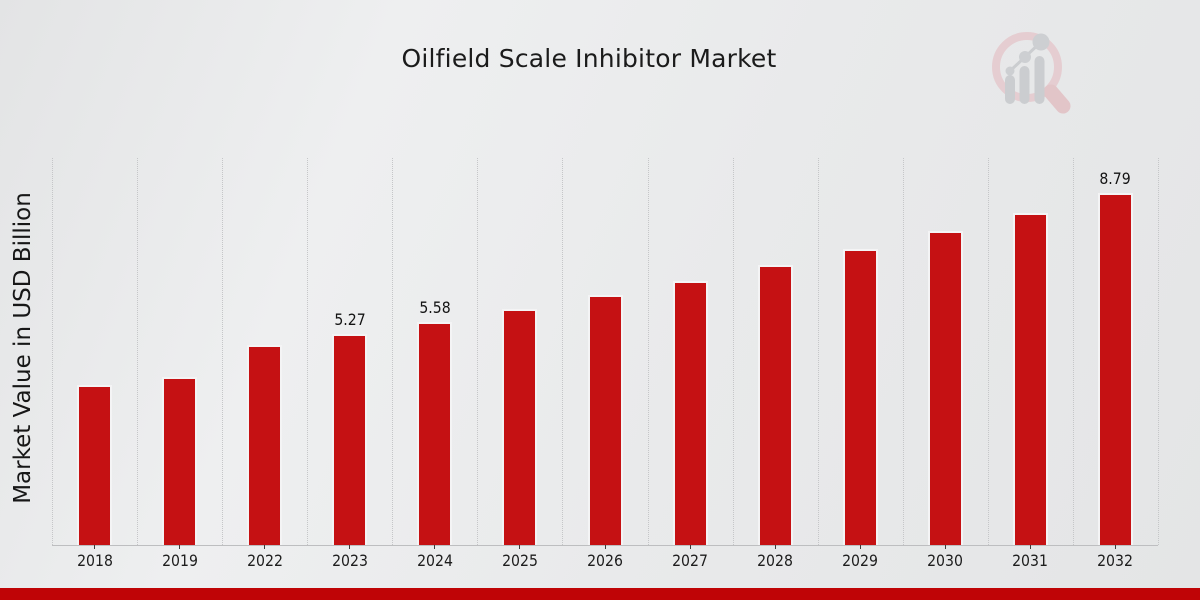  What do you see at coordinates (23, 348) in the screenshot?
I see `y-axis-label: Market Value in USD Billion` at bounding box center [23, 348].